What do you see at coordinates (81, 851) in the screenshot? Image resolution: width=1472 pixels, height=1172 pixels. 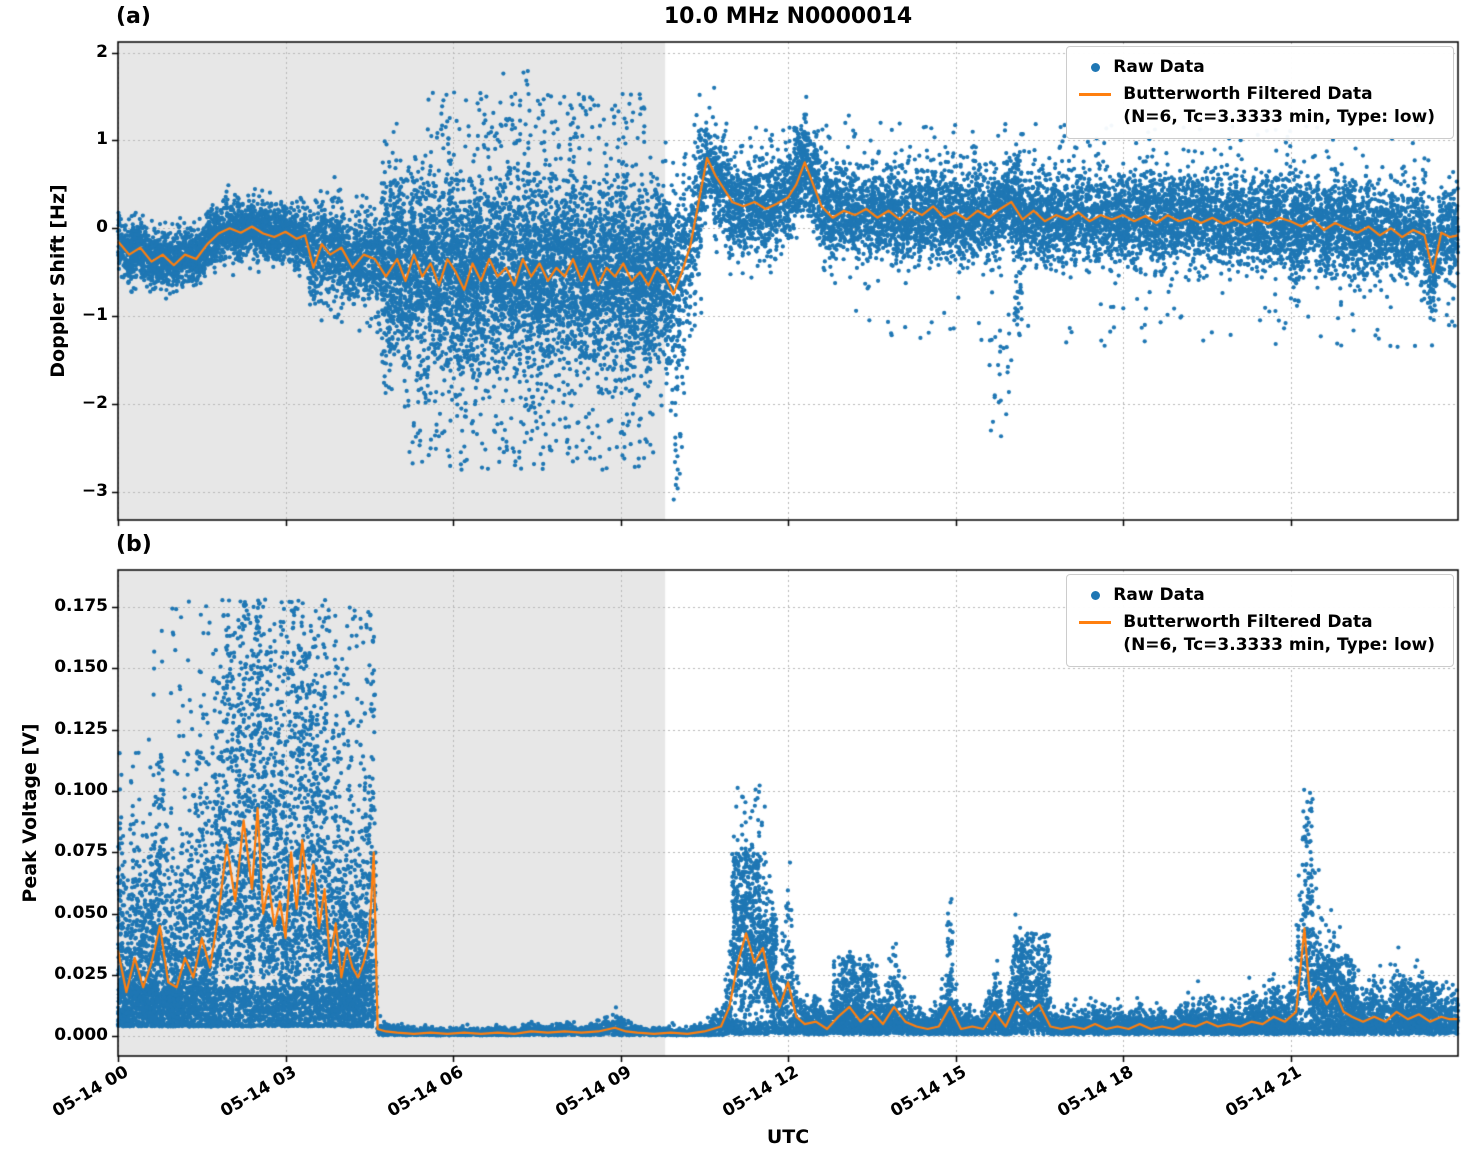 I see `y-tick-label: 0.075` at bounding box center [81, 851].